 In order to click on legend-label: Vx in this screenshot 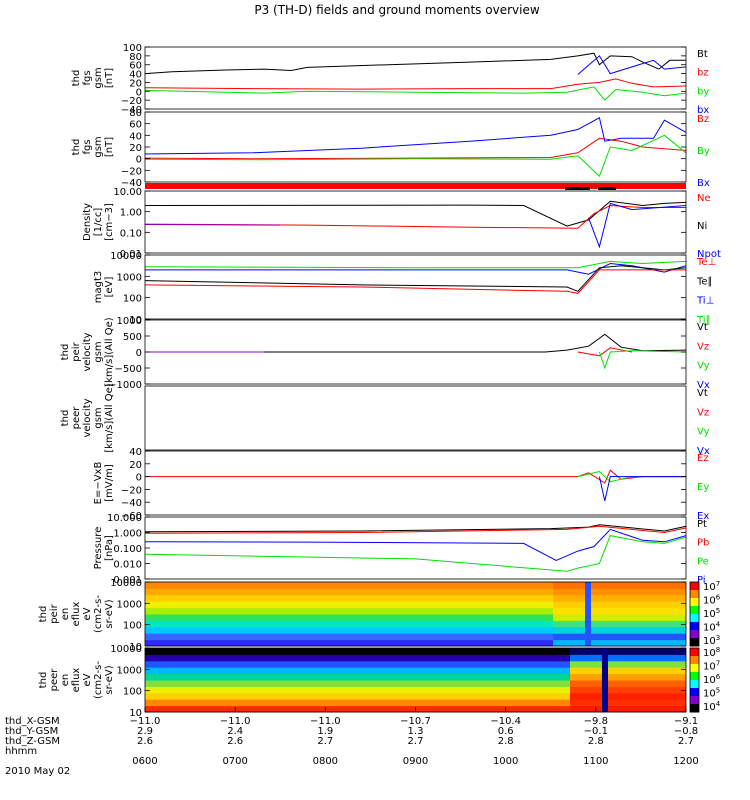, I will do `click(703, 451)`.